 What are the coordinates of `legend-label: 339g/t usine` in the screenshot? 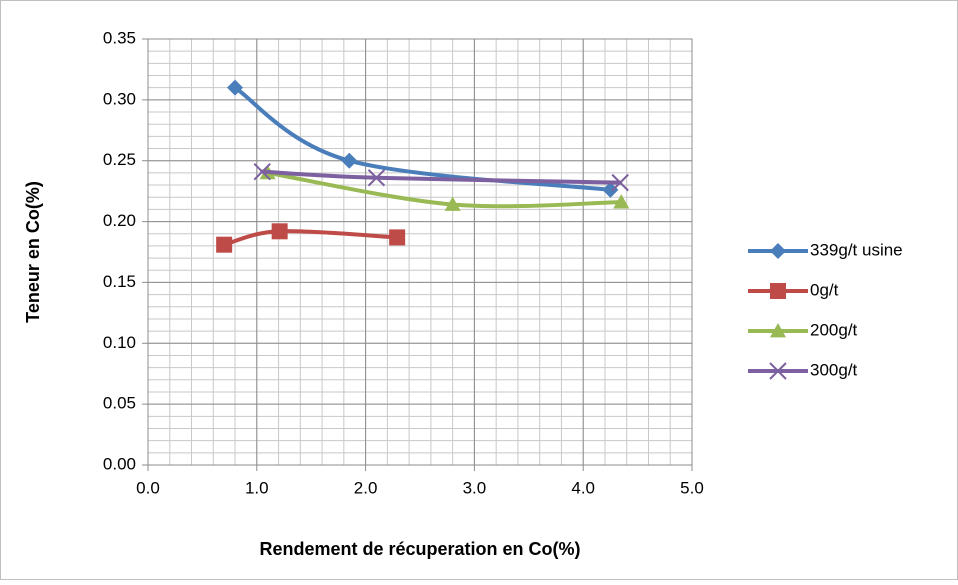 It's located at (856, 249).